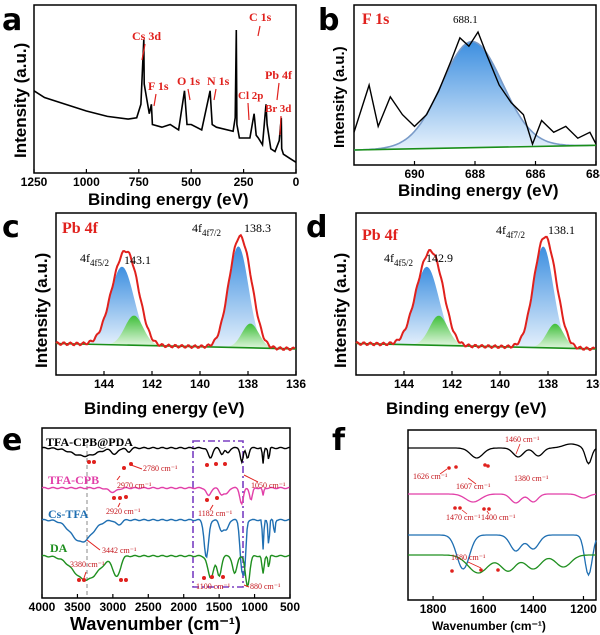 The width and height of the screenshot is (600, 635). What do you see at coordinates (561, 230) in the screenshot?
I see `panel-d-peak2-value: 138.1` at bounding box center [561, 230].